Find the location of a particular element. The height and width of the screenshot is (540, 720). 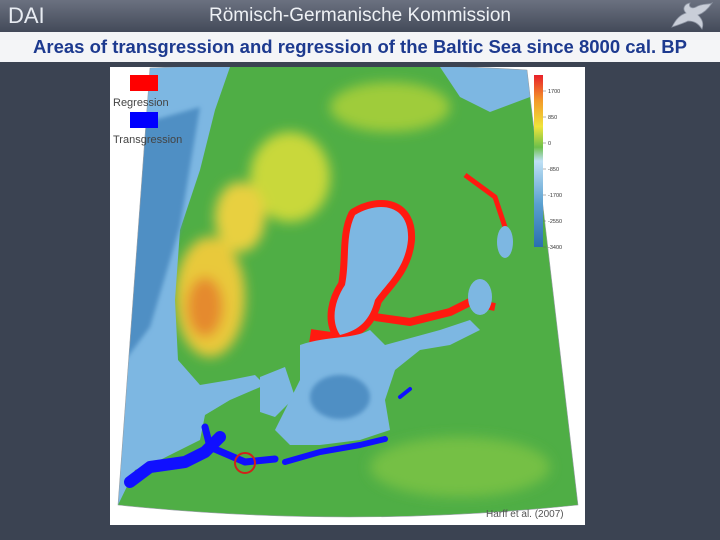

legend-label: Transgression is located at coordinates (147, 140).